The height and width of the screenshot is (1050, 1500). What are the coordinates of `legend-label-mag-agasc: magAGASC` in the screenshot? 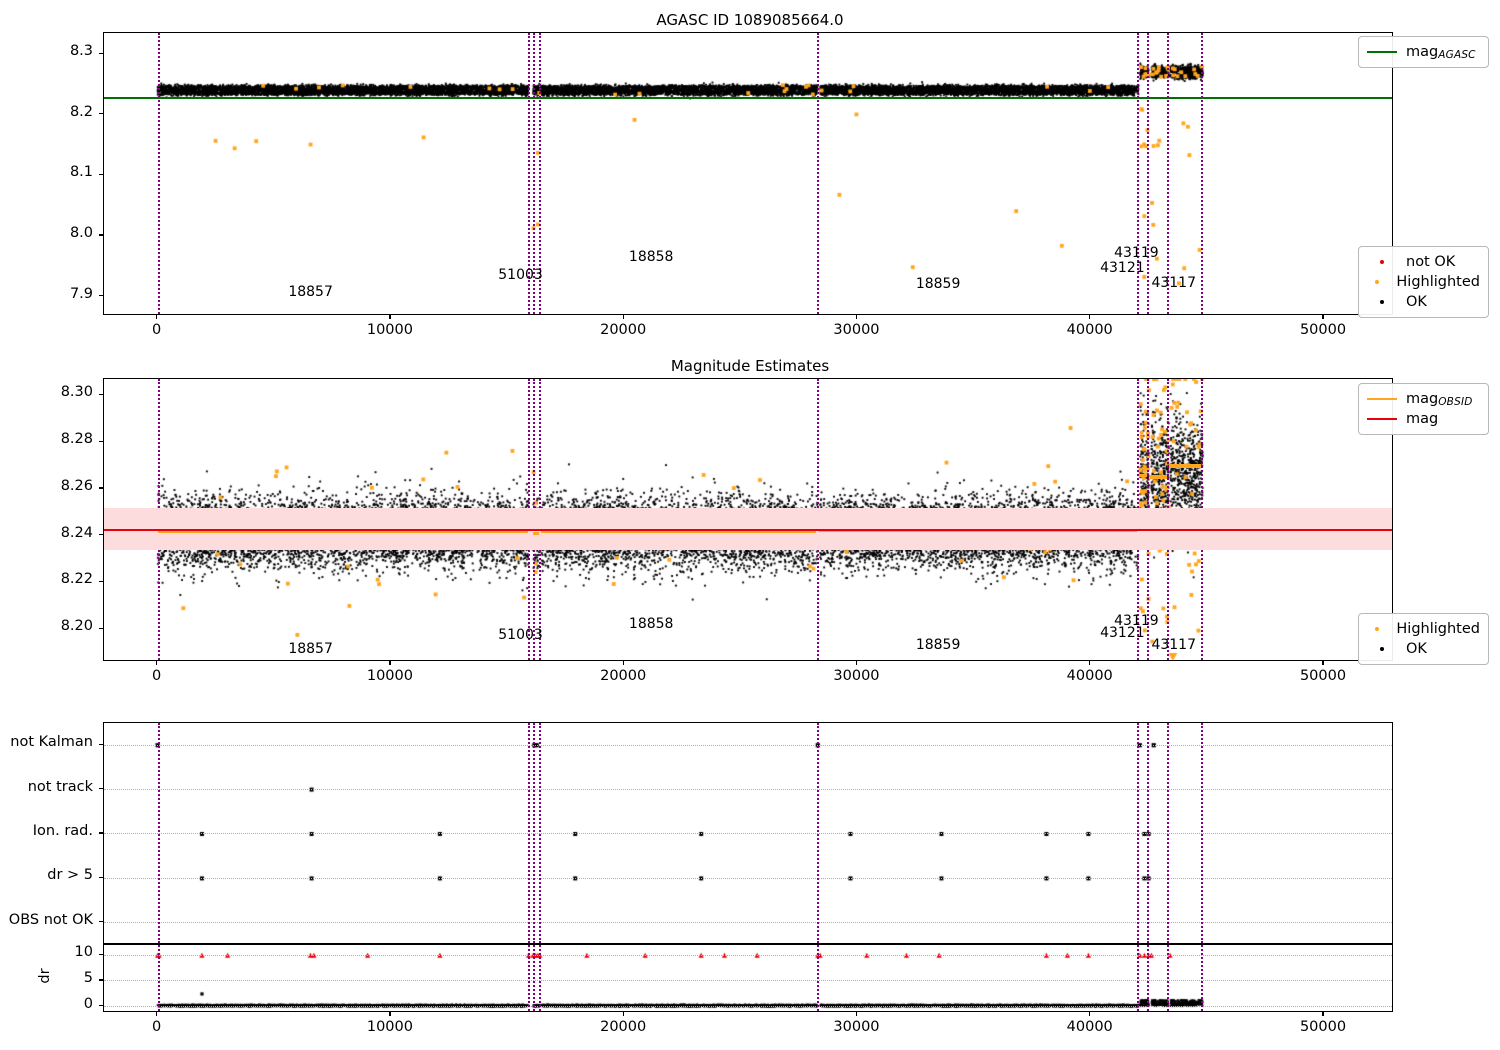 It's located at (1441, 52).